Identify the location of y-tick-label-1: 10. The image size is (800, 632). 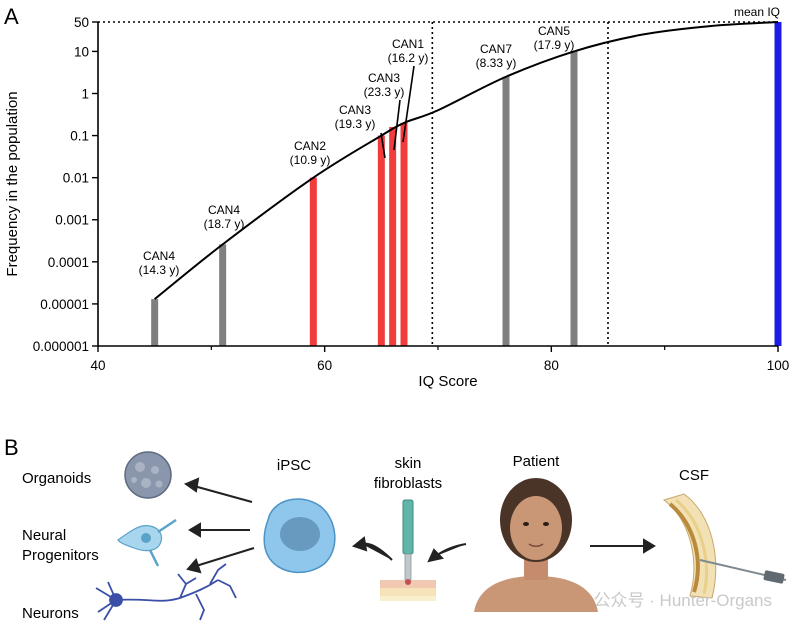
(81, 51).